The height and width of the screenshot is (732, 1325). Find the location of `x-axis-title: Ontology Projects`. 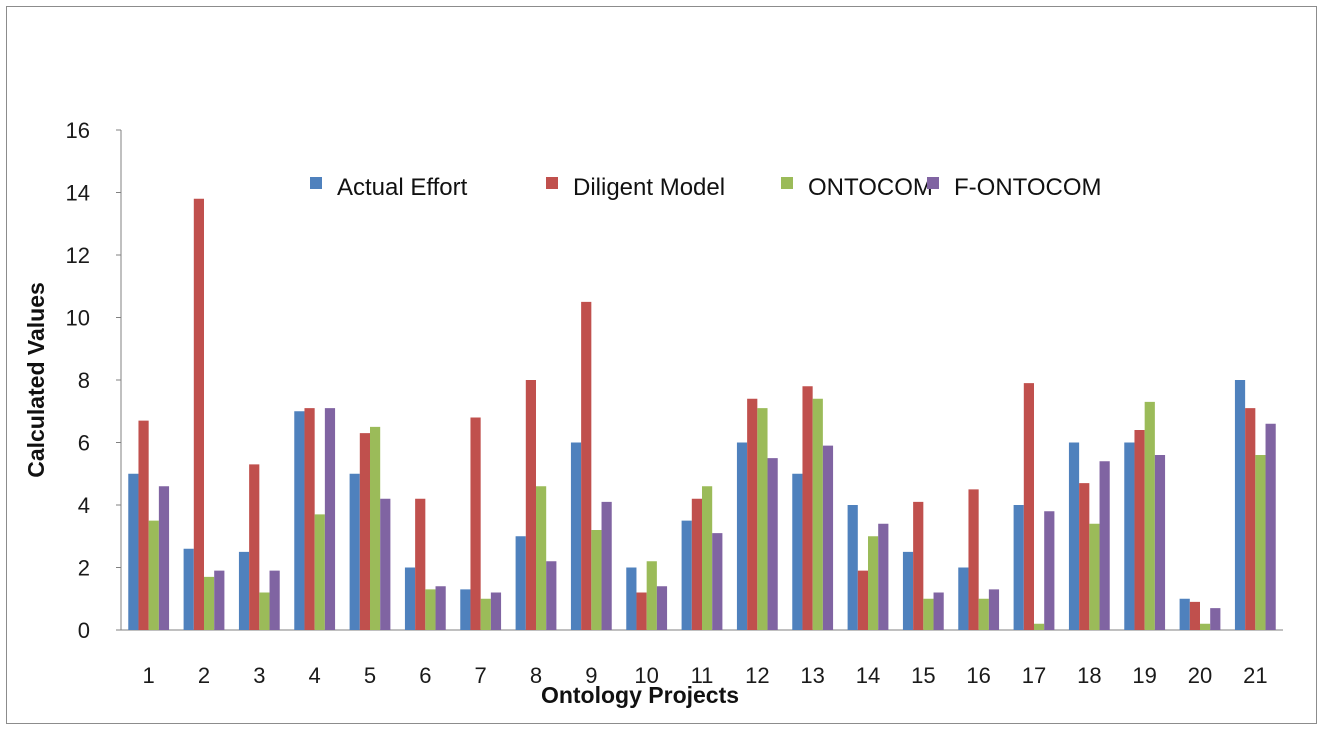

x-axis-title: Ontology Projects is located at coordinates (640, 695).